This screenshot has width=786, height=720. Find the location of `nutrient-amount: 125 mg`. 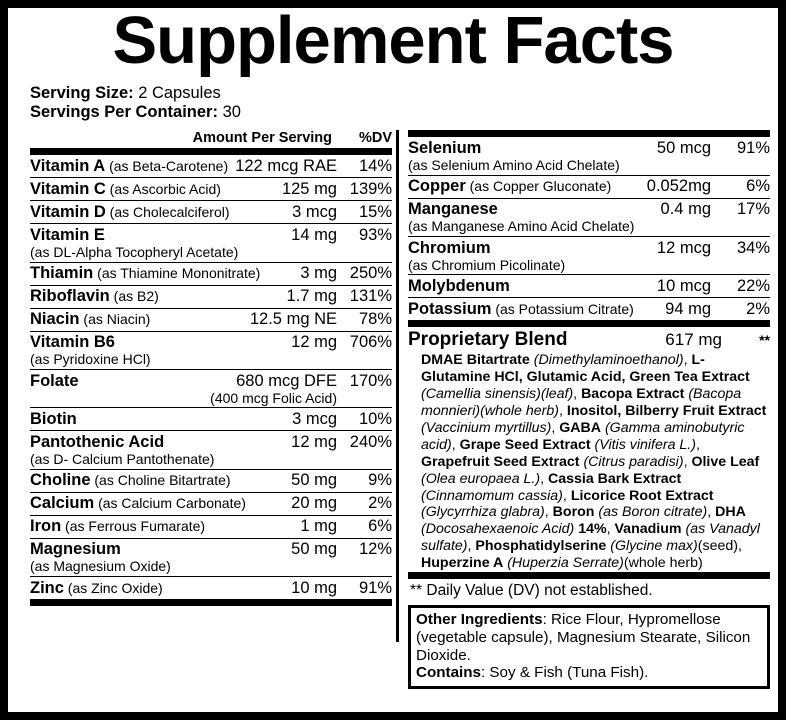

nutrient-amount: 125 mg is located at coordinates (309, 188).